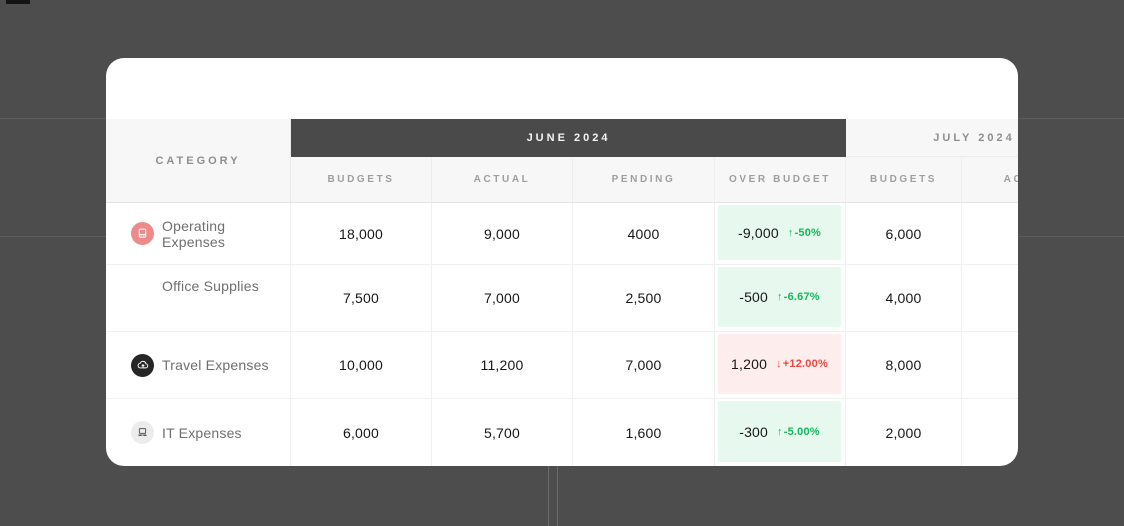  I want to click on category-label: Operating Expenses, so click(194, 233).